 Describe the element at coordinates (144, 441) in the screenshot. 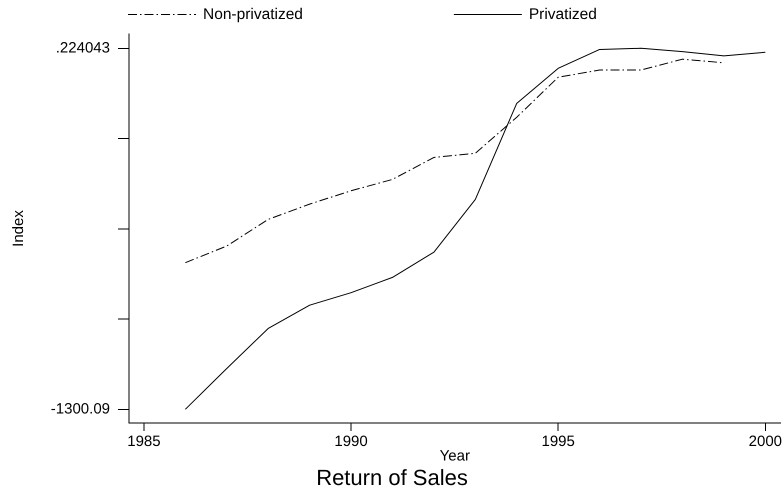

I see `x-tick-label: 1985` at that location.